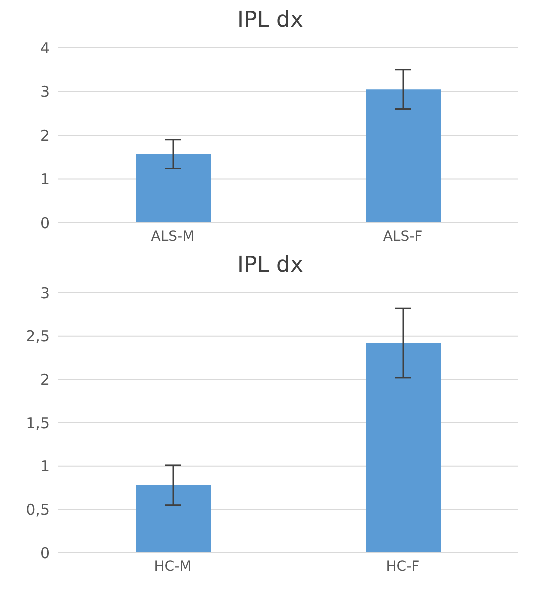 This screenshot has width=541, height=612. What do you see at coordinates (173, 236) in the screenshot?
I see `x-tick-label: ALS-M` at bounding box center [173, 236].